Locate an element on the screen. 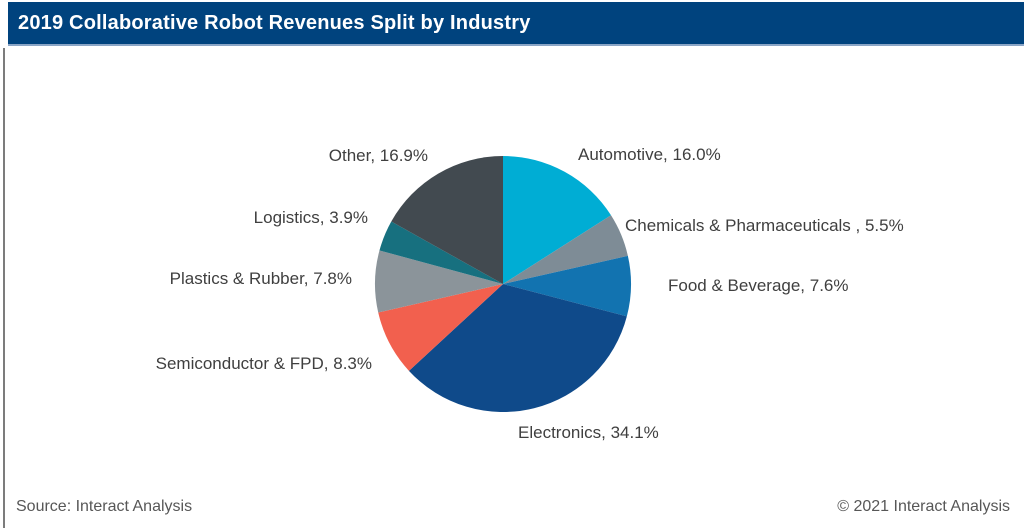 The image size is (1024, 528). left-border-line is located at coordinates (4, 288).